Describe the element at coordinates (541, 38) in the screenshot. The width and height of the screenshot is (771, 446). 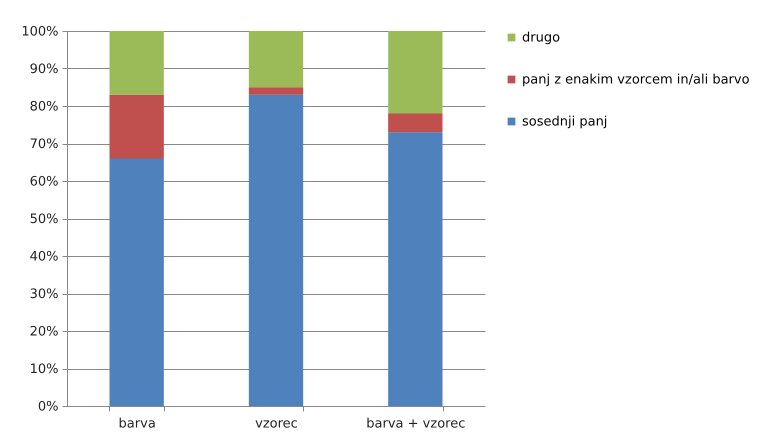
I see `legend-label: drugo` at that location.